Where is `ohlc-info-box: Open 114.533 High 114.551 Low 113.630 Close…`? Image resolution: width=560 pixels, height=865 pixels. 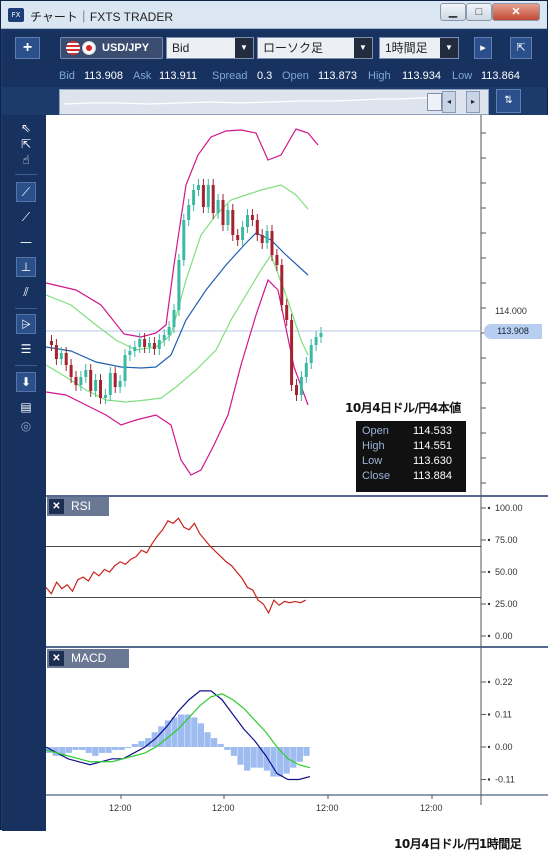 ohlc-info-box: Open 114.533 High 114.551 Low 113.630 Close… is located at coordinates (411, 456).